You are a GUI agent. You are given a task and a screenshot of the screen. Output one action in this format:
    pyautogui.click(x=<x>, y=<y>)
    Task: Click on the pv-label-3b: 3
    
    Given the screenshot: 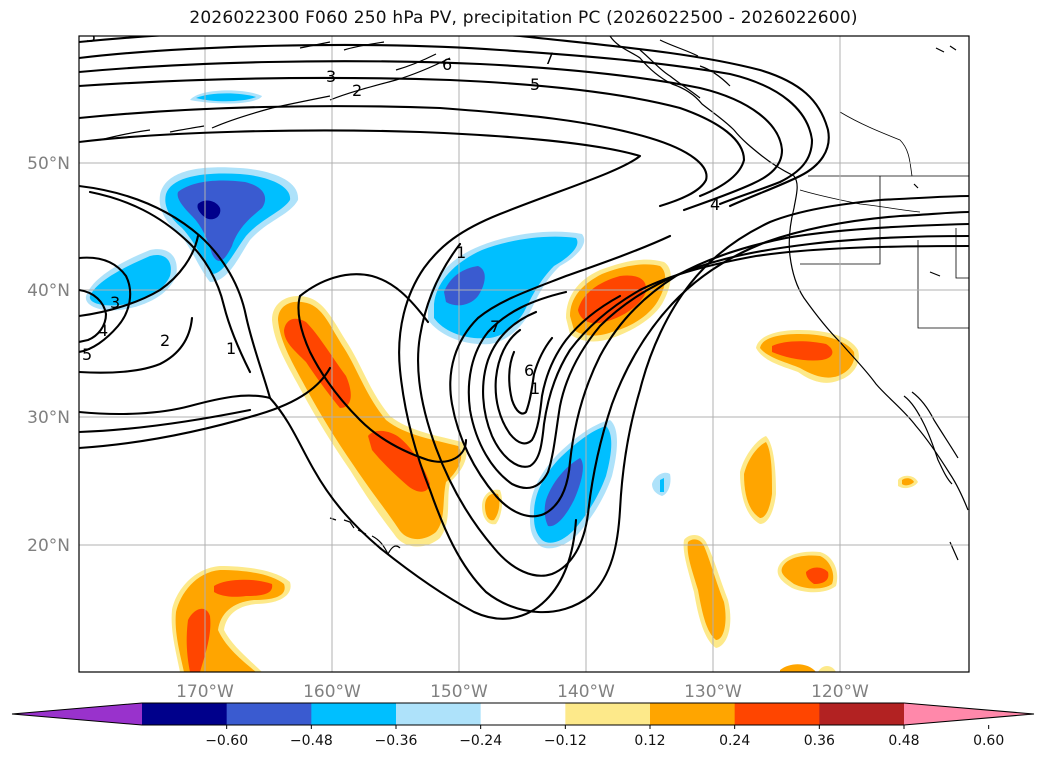 What is the action you would take?
    pyautogui.click(x=115, y=302)
    